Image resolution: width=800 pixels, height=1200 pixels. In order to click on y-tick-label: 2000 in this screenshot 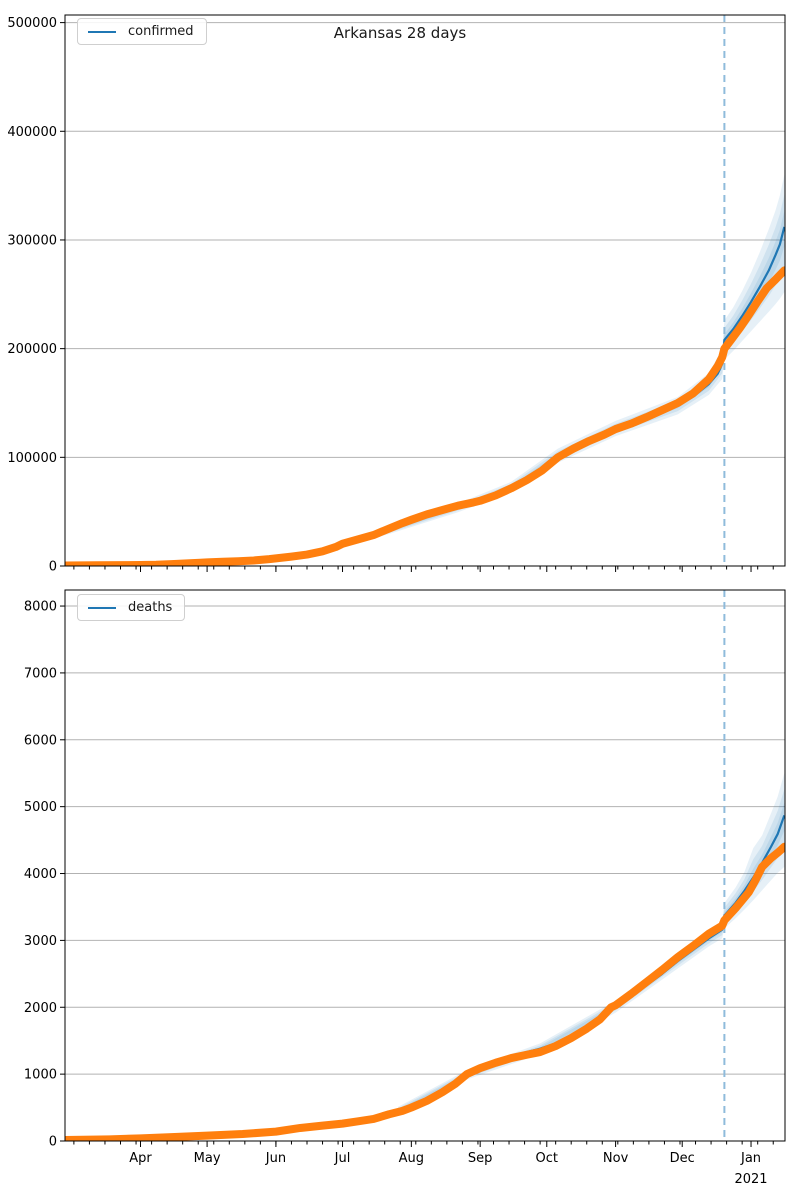, I will do `click(40, 1008)`.